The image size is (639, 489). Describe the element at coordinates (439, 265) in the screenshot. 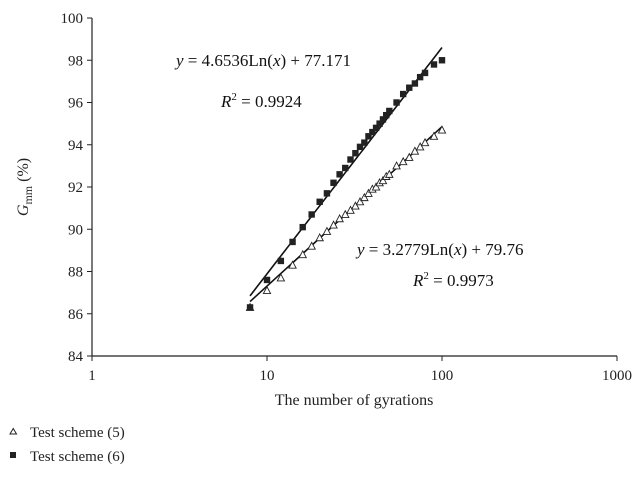

I see `equation-scheme-5: y = 3.2779Ln(x) + 79.76 R2 = 0.9973` at that location.